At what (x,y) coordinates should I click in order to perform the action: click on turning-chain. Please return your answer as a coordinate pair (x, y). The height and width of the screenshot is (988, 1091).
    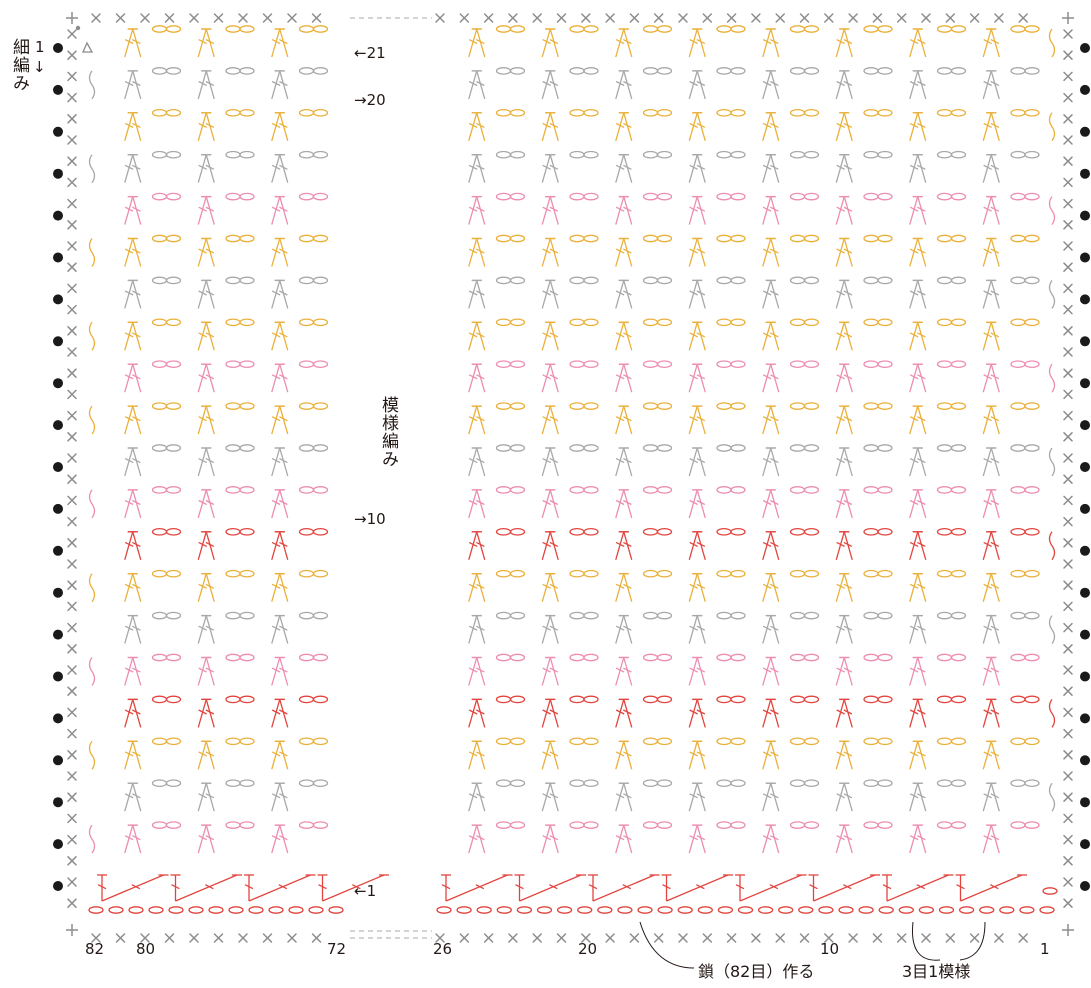
    Looking at the image, I should click on (92, 85).